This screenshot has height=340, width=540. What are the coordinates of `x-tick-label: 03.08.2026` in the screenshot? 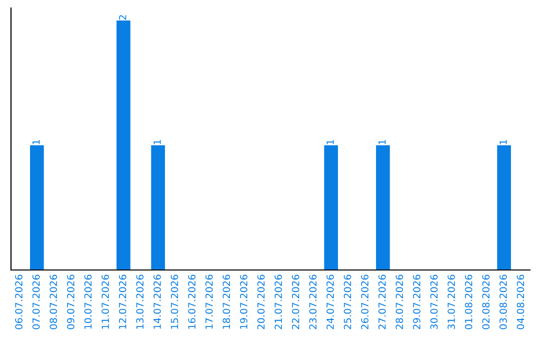 It's located at (503, 302).